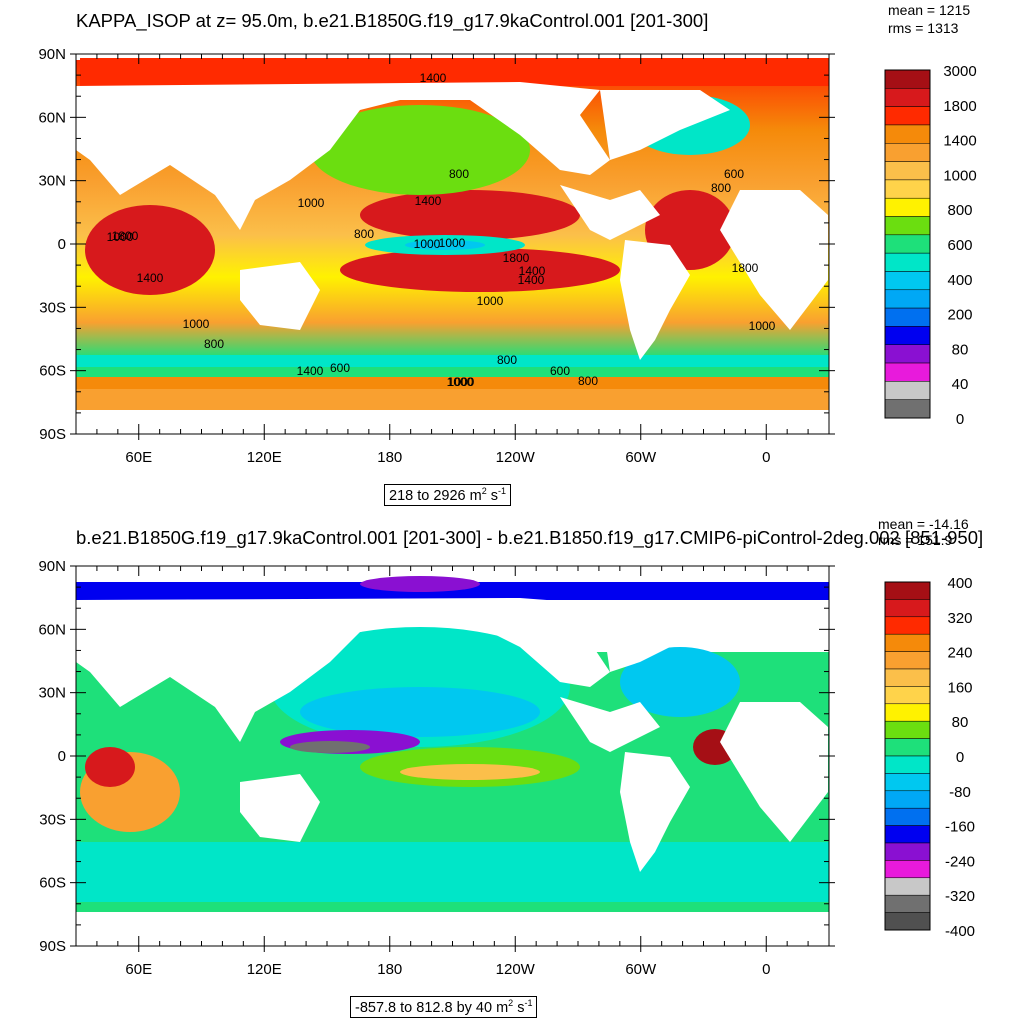  Describe the element at coordinates (448, 495) in the screenshot. I see `range-label: 218 to 2926 m2 s-1` at that location.